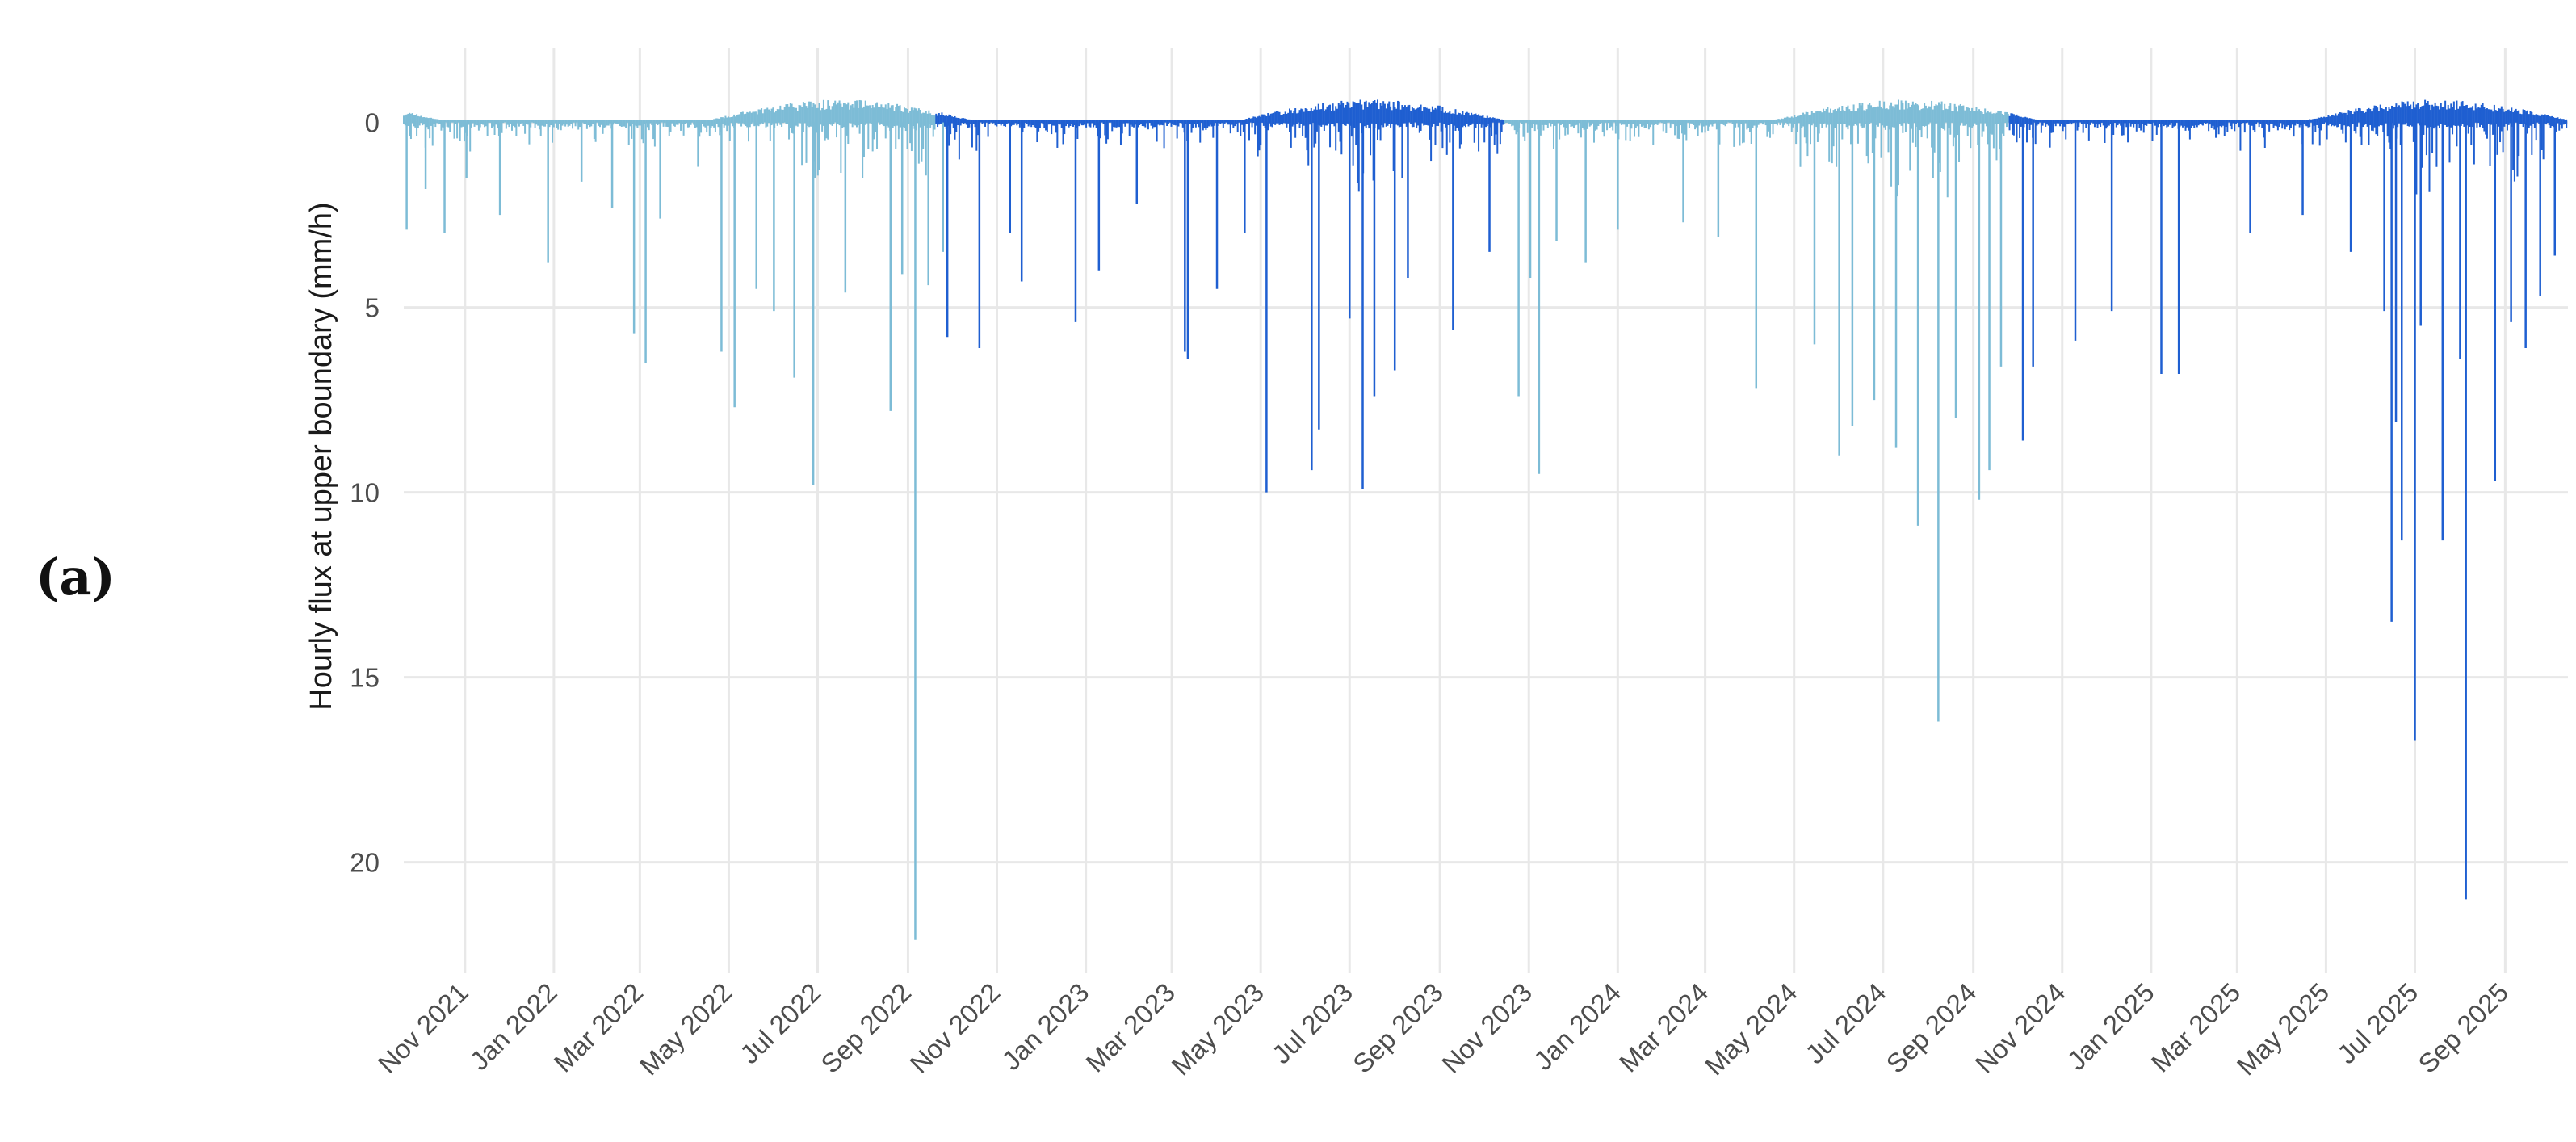 This screenshot has height=1142, width=2576. I want to click on y-axis-ticks: 0 5 10 15 20, so click(365, 493).